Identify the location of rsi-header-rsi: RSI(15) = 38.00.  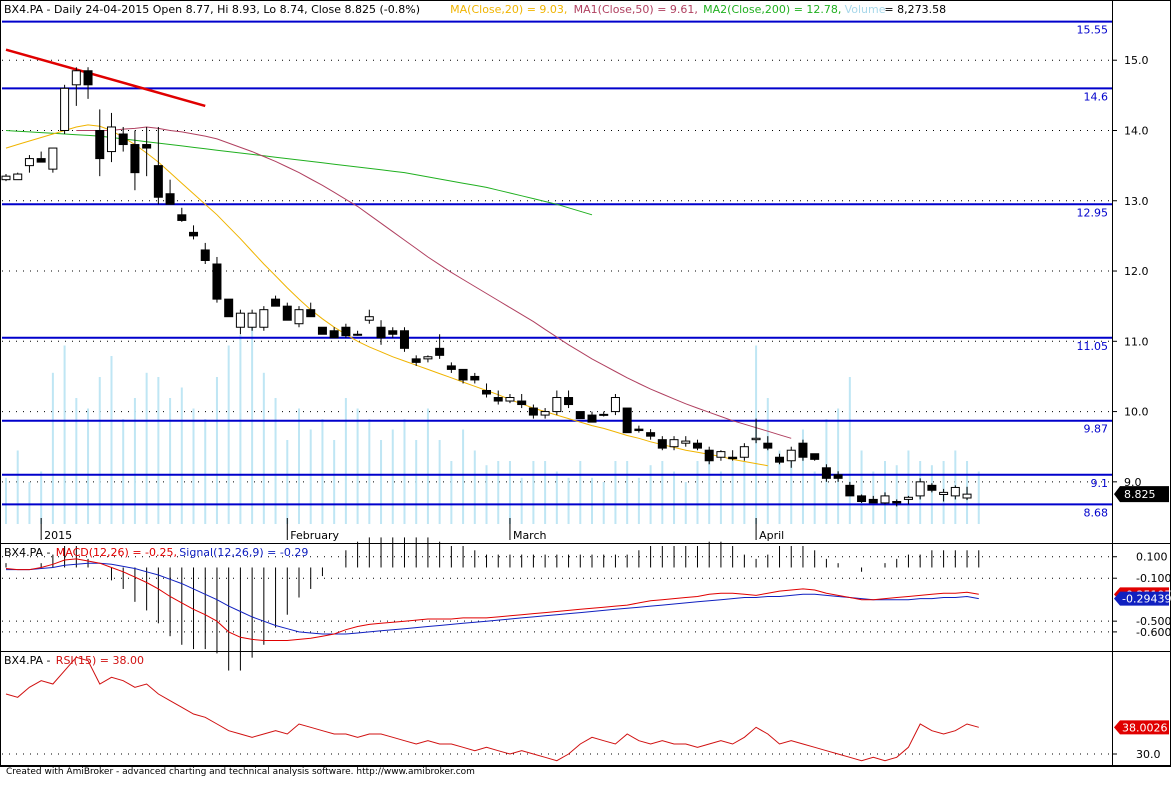
(100, 660).